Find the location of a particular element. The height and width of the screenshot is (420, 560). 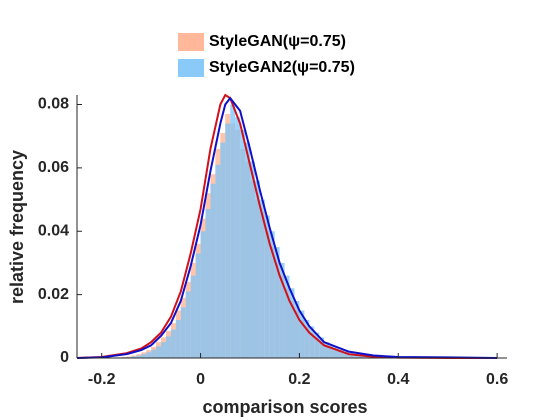

y-tick-label: 0.02 is located at coordinates (53, 294).